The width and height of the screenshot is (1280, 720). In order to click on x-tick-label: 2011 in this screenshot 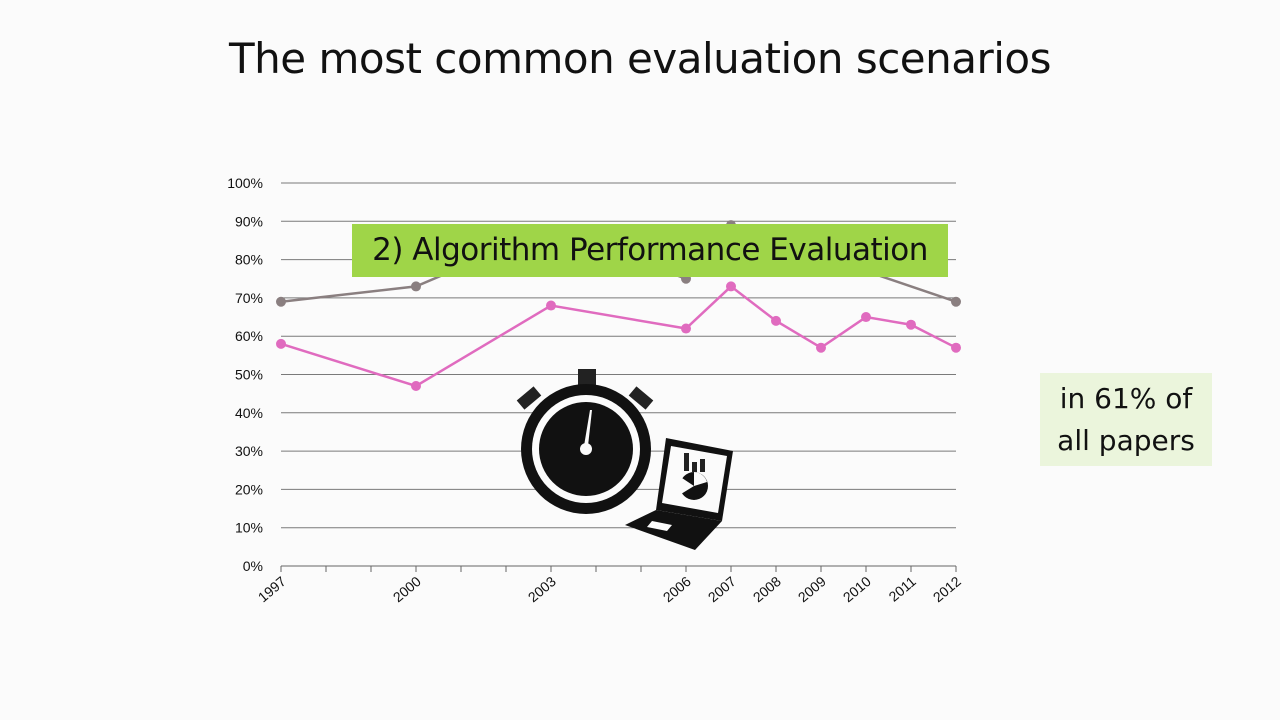, I will do `click(903, 589)`.